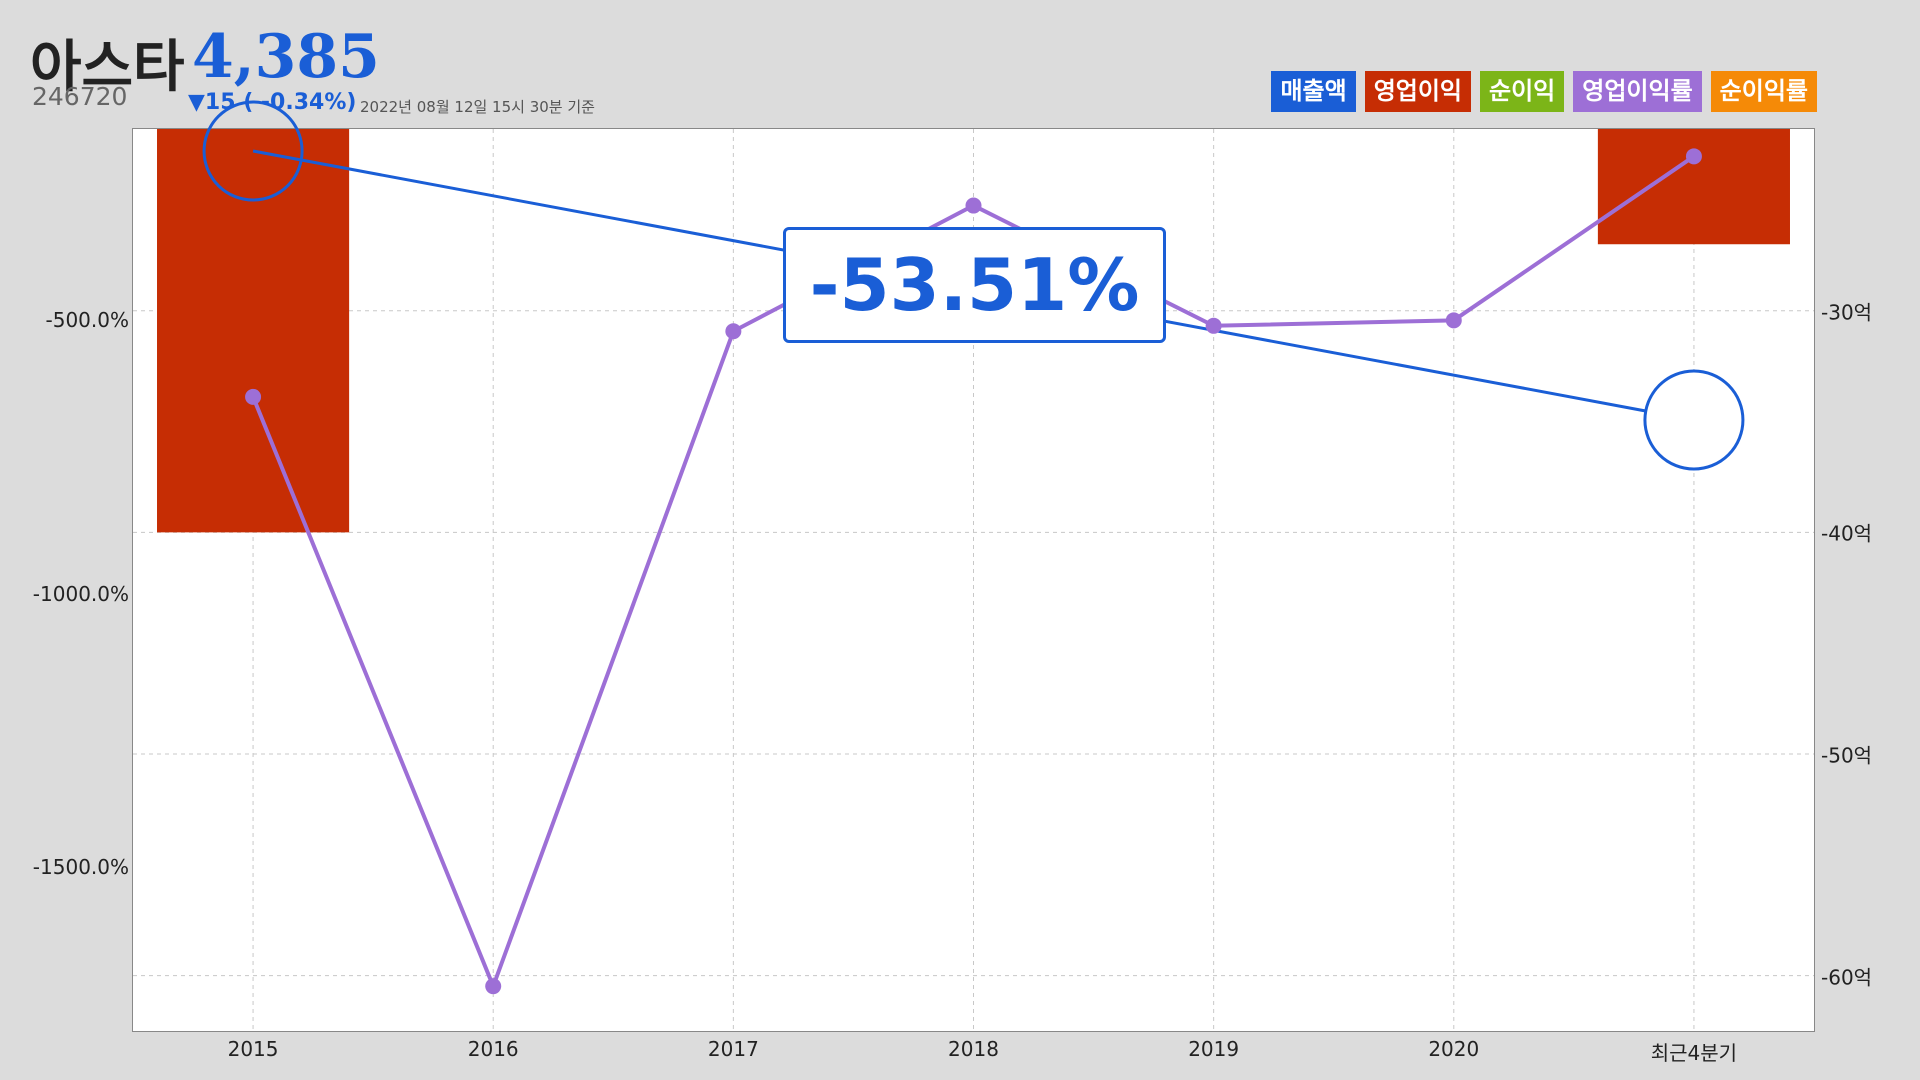  I want to click on x-tick-label: 2016, so click(493, 1049).